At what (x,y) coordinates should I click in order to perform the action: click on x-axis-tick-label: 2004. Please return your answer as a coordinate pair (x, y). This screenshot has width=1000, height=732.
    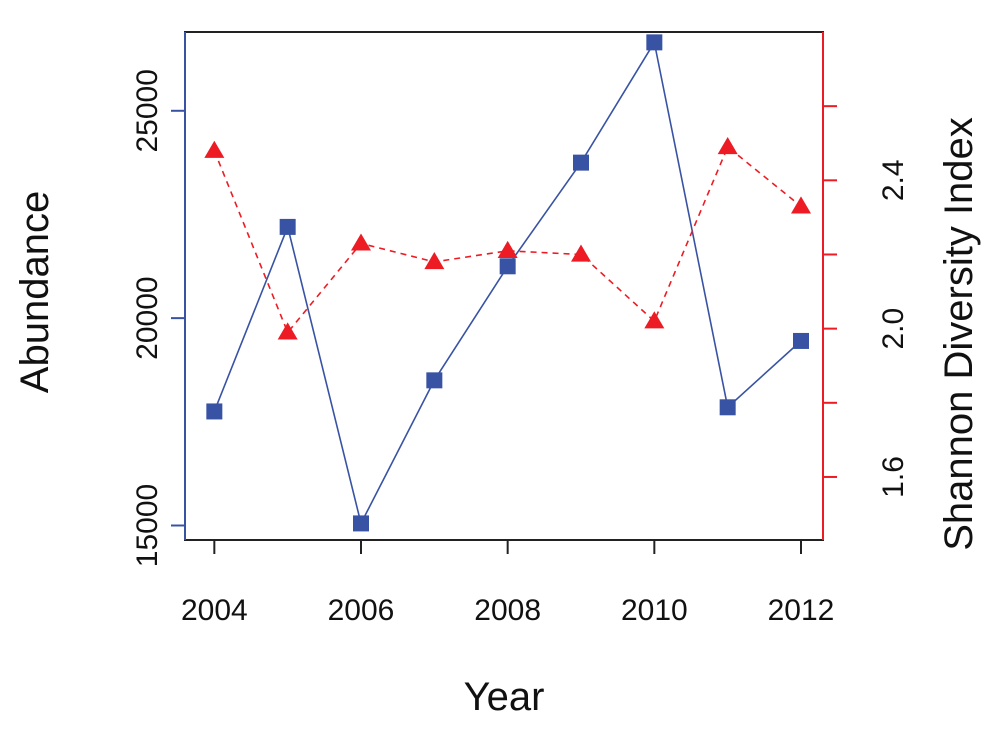
    Looking at the image, I should click on (214, 610).